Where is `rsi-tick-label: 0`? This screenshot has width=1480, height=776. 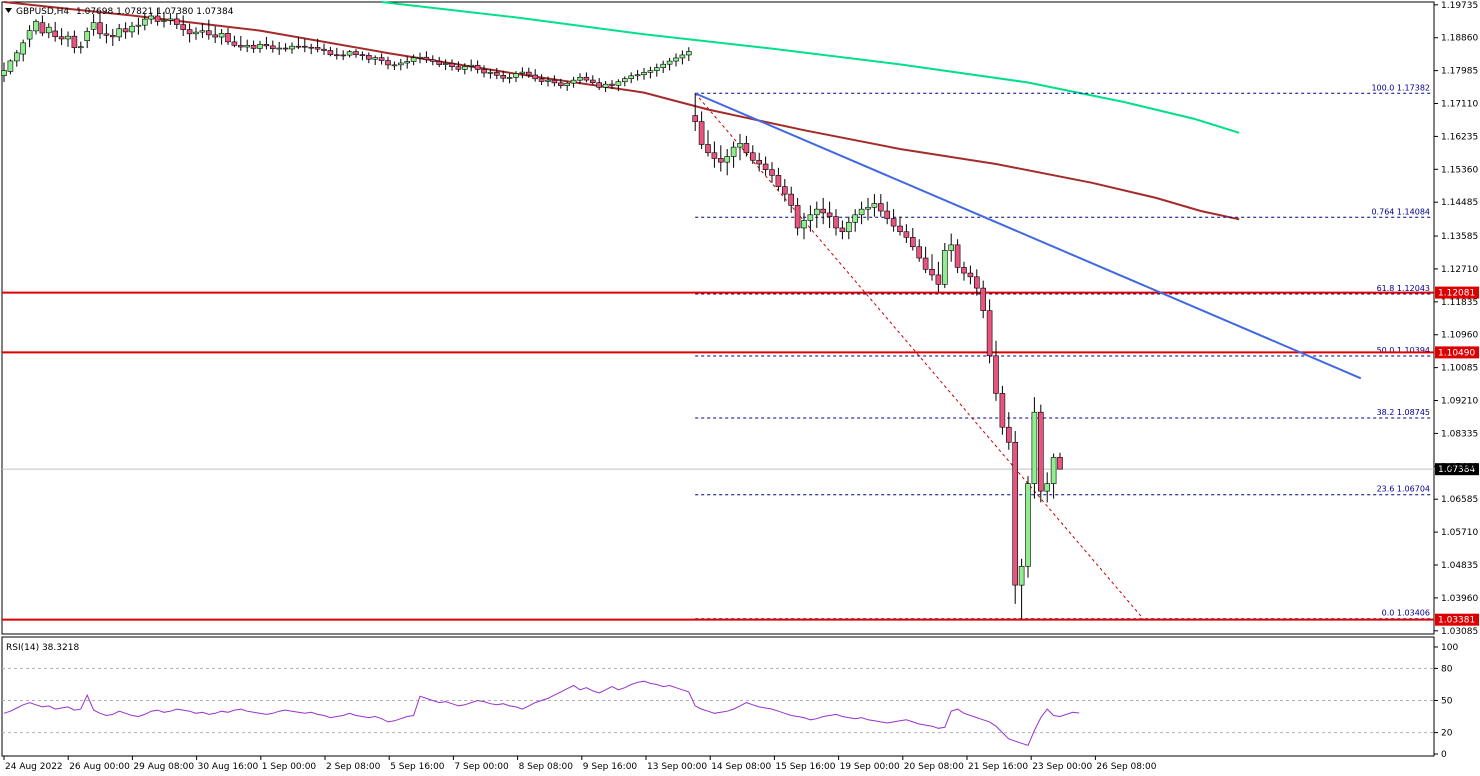 rsi-tick-label: 0 is located at coordinates (1444, 755).